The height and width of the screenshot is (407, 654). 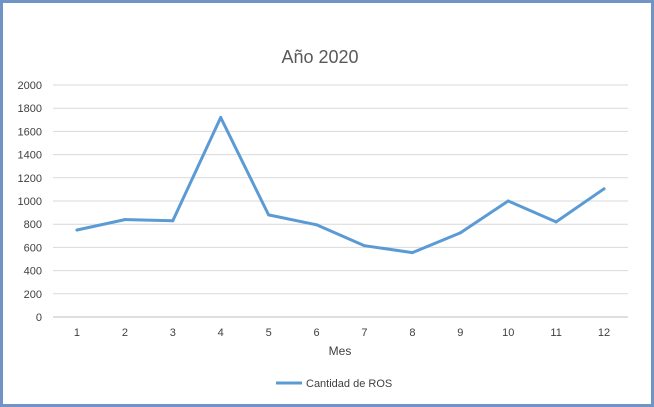 What do you see at coordinates (125, 333) in the screenshot?
I see `x-tick-label: 2` at bounding box center [125, 333].